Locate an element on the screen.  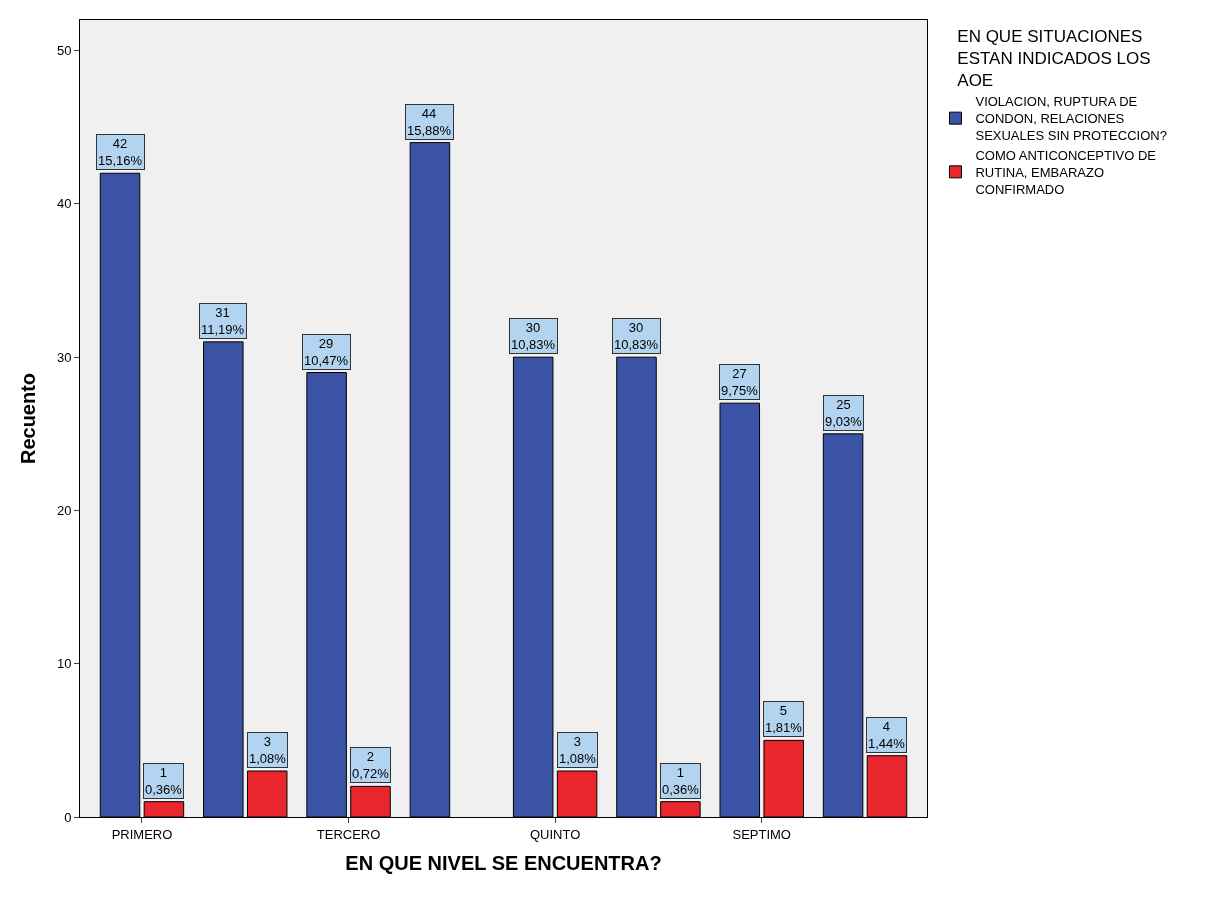
y-tick-label: 50 is located at coordinates (64, 51).